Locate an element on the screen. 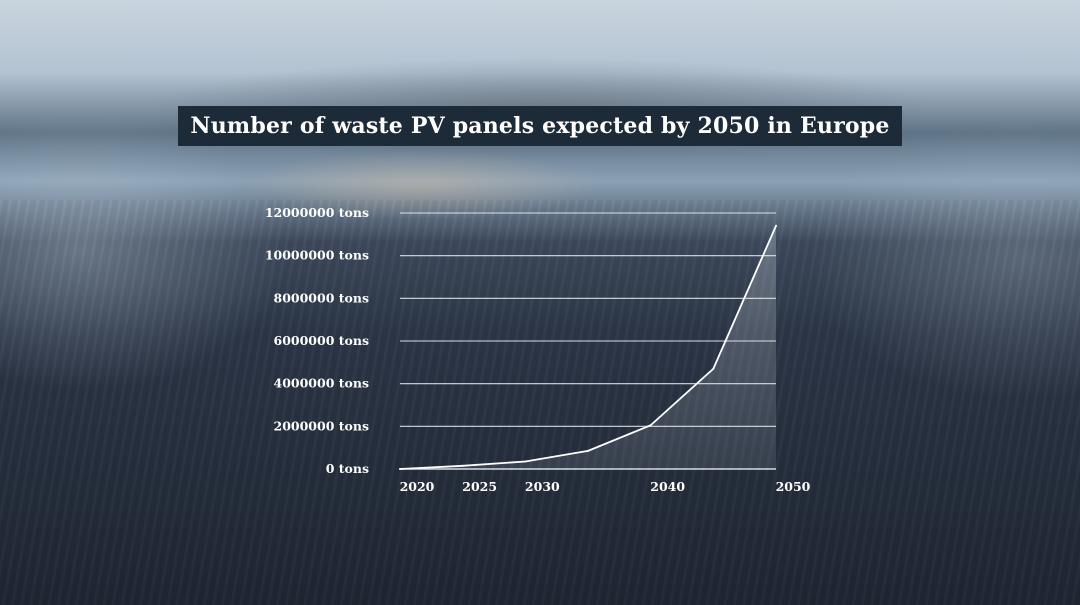 Image resolution: width=1080 pixels, height=605 pixels. area-fill is located at coordinates (588, 347).